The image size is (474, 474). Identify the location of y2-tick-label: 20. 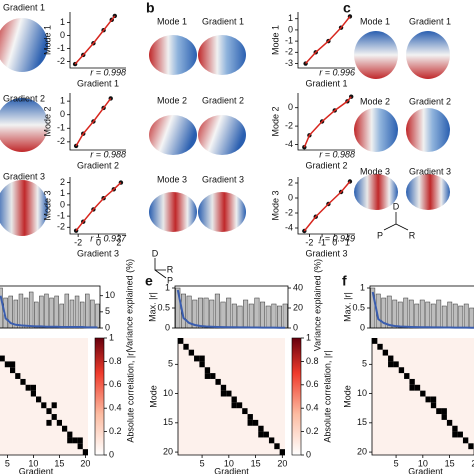
(298, 307).